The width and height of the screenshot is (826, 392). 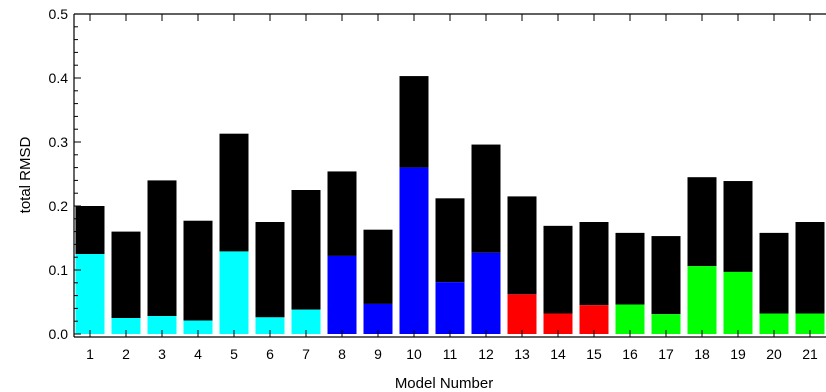 What do you see at coordinates (59, 206) in the screenshot?
I see `y-tick-label: 0.2` at bounding box center [59, 206].